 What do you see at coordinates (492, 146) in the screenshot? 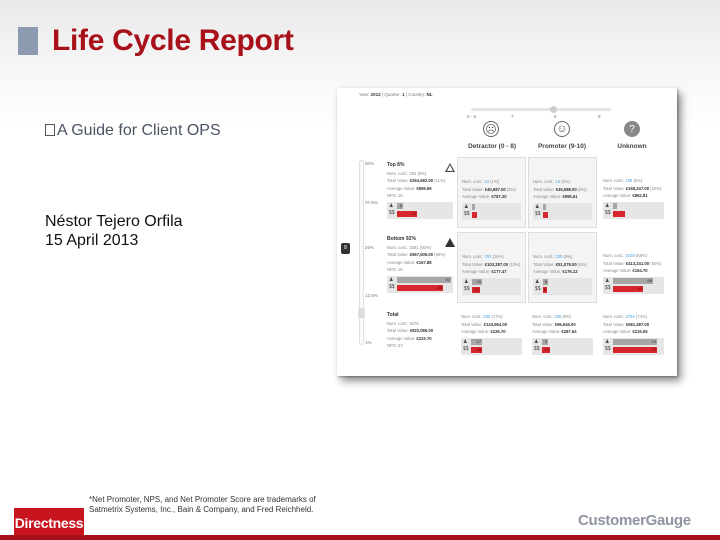
I see `category-detractor: Detractor (0 - 8)` at bounding box center [492, 146].